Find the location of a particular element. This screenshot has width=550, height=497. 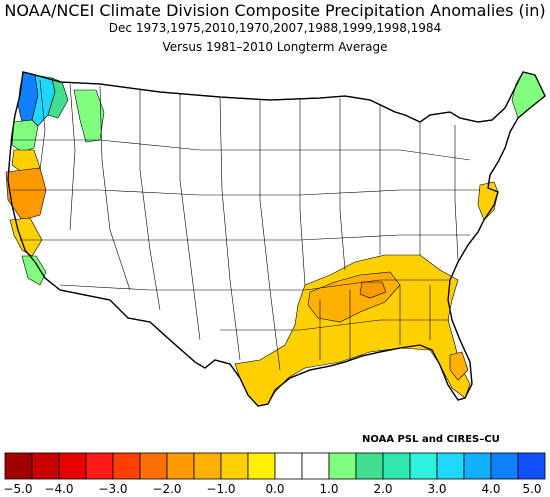

colorbar-tick-label: 3.0 is located at coordinates (436, 489).